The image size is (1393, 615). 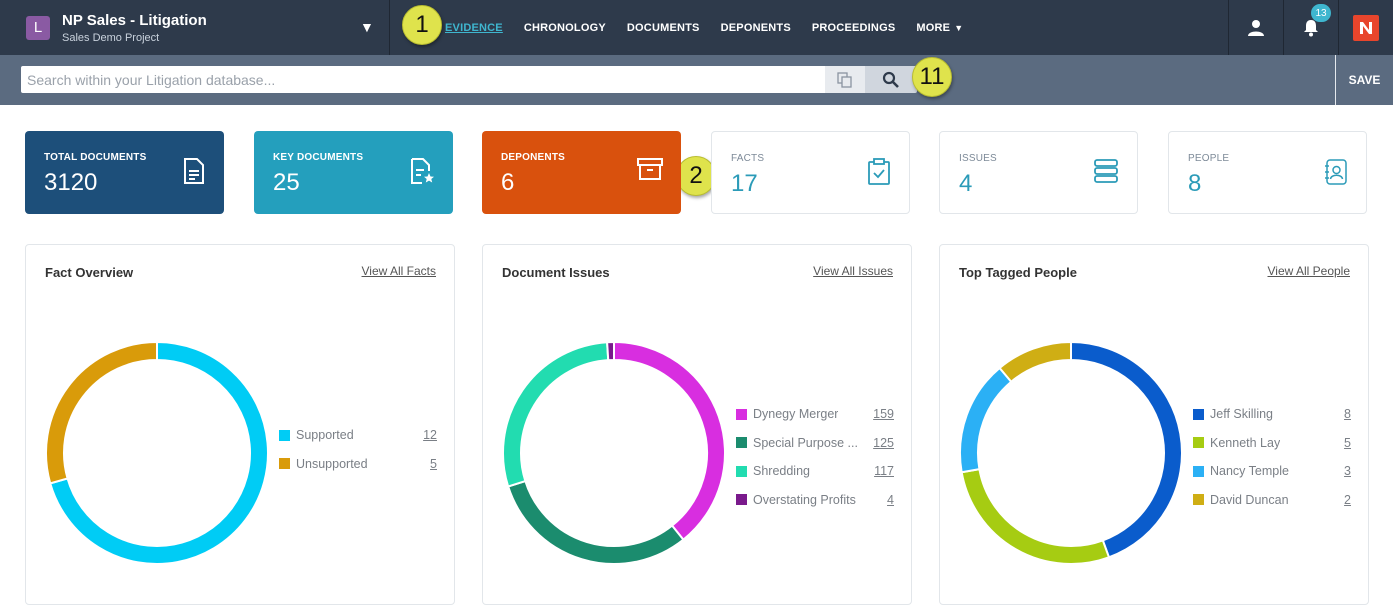 What do you see at coordinates (1309, 271) in the screenshot?
I see `view-all-people-link: View All People` at bounding box center [1309, 271].